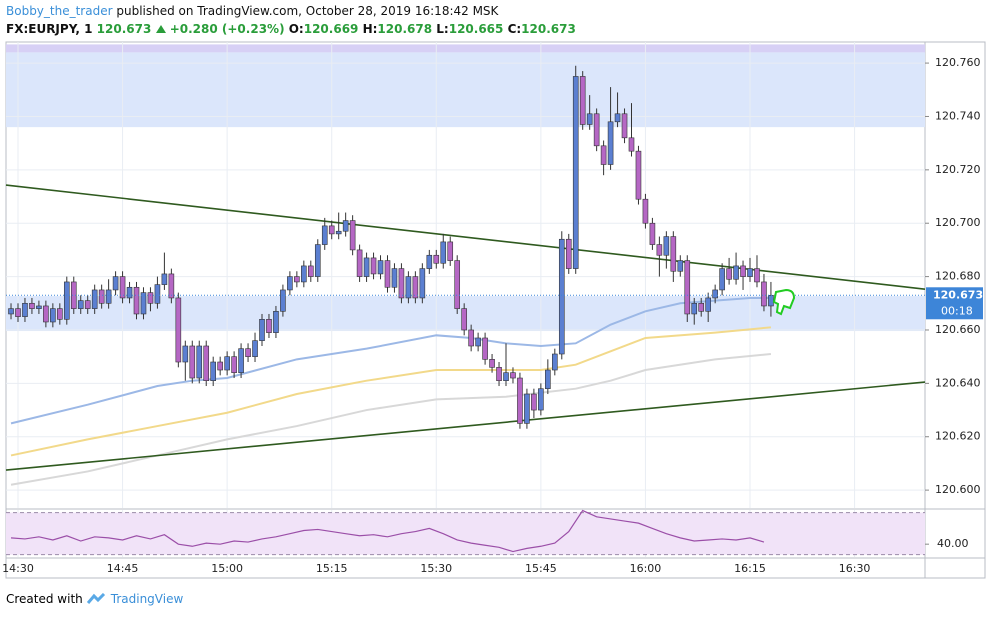  I want to click on y-tick-label: 120.720, so click(958, 169).